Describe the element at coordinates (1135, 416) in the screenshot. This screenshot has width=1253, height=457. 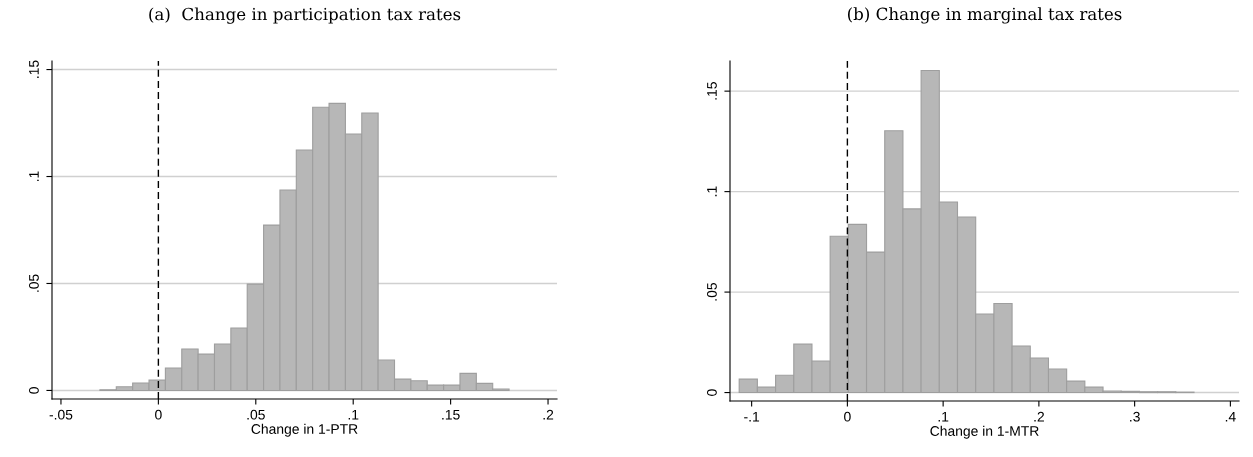
I see `x-tick-label: .3` at that location.